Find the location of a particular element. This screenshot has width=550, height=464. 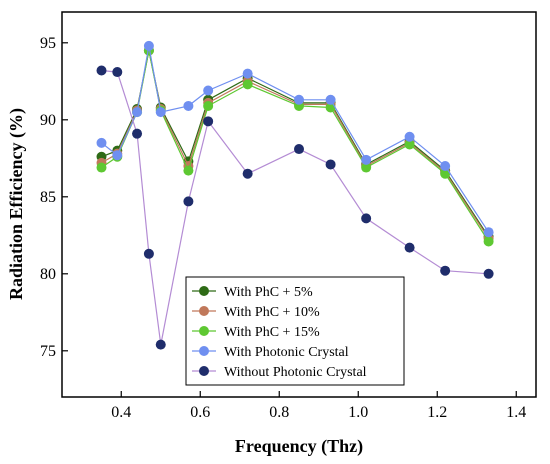

x-tick-label: 1.2 is located at coordinates (437, 412).